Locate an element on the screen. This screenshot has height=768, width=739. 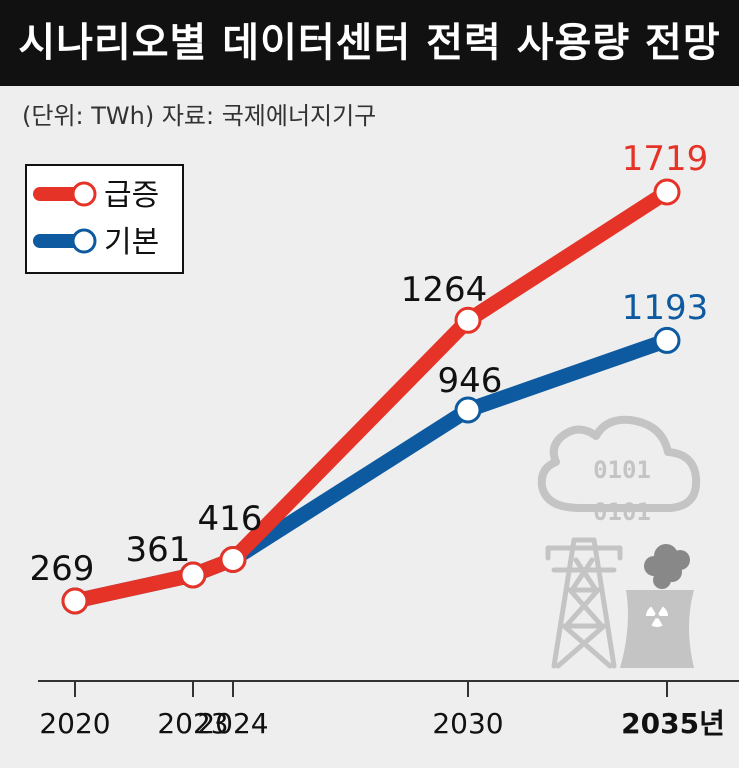
x-tick-label-0: 2020 is located at coordinates (74, 723).